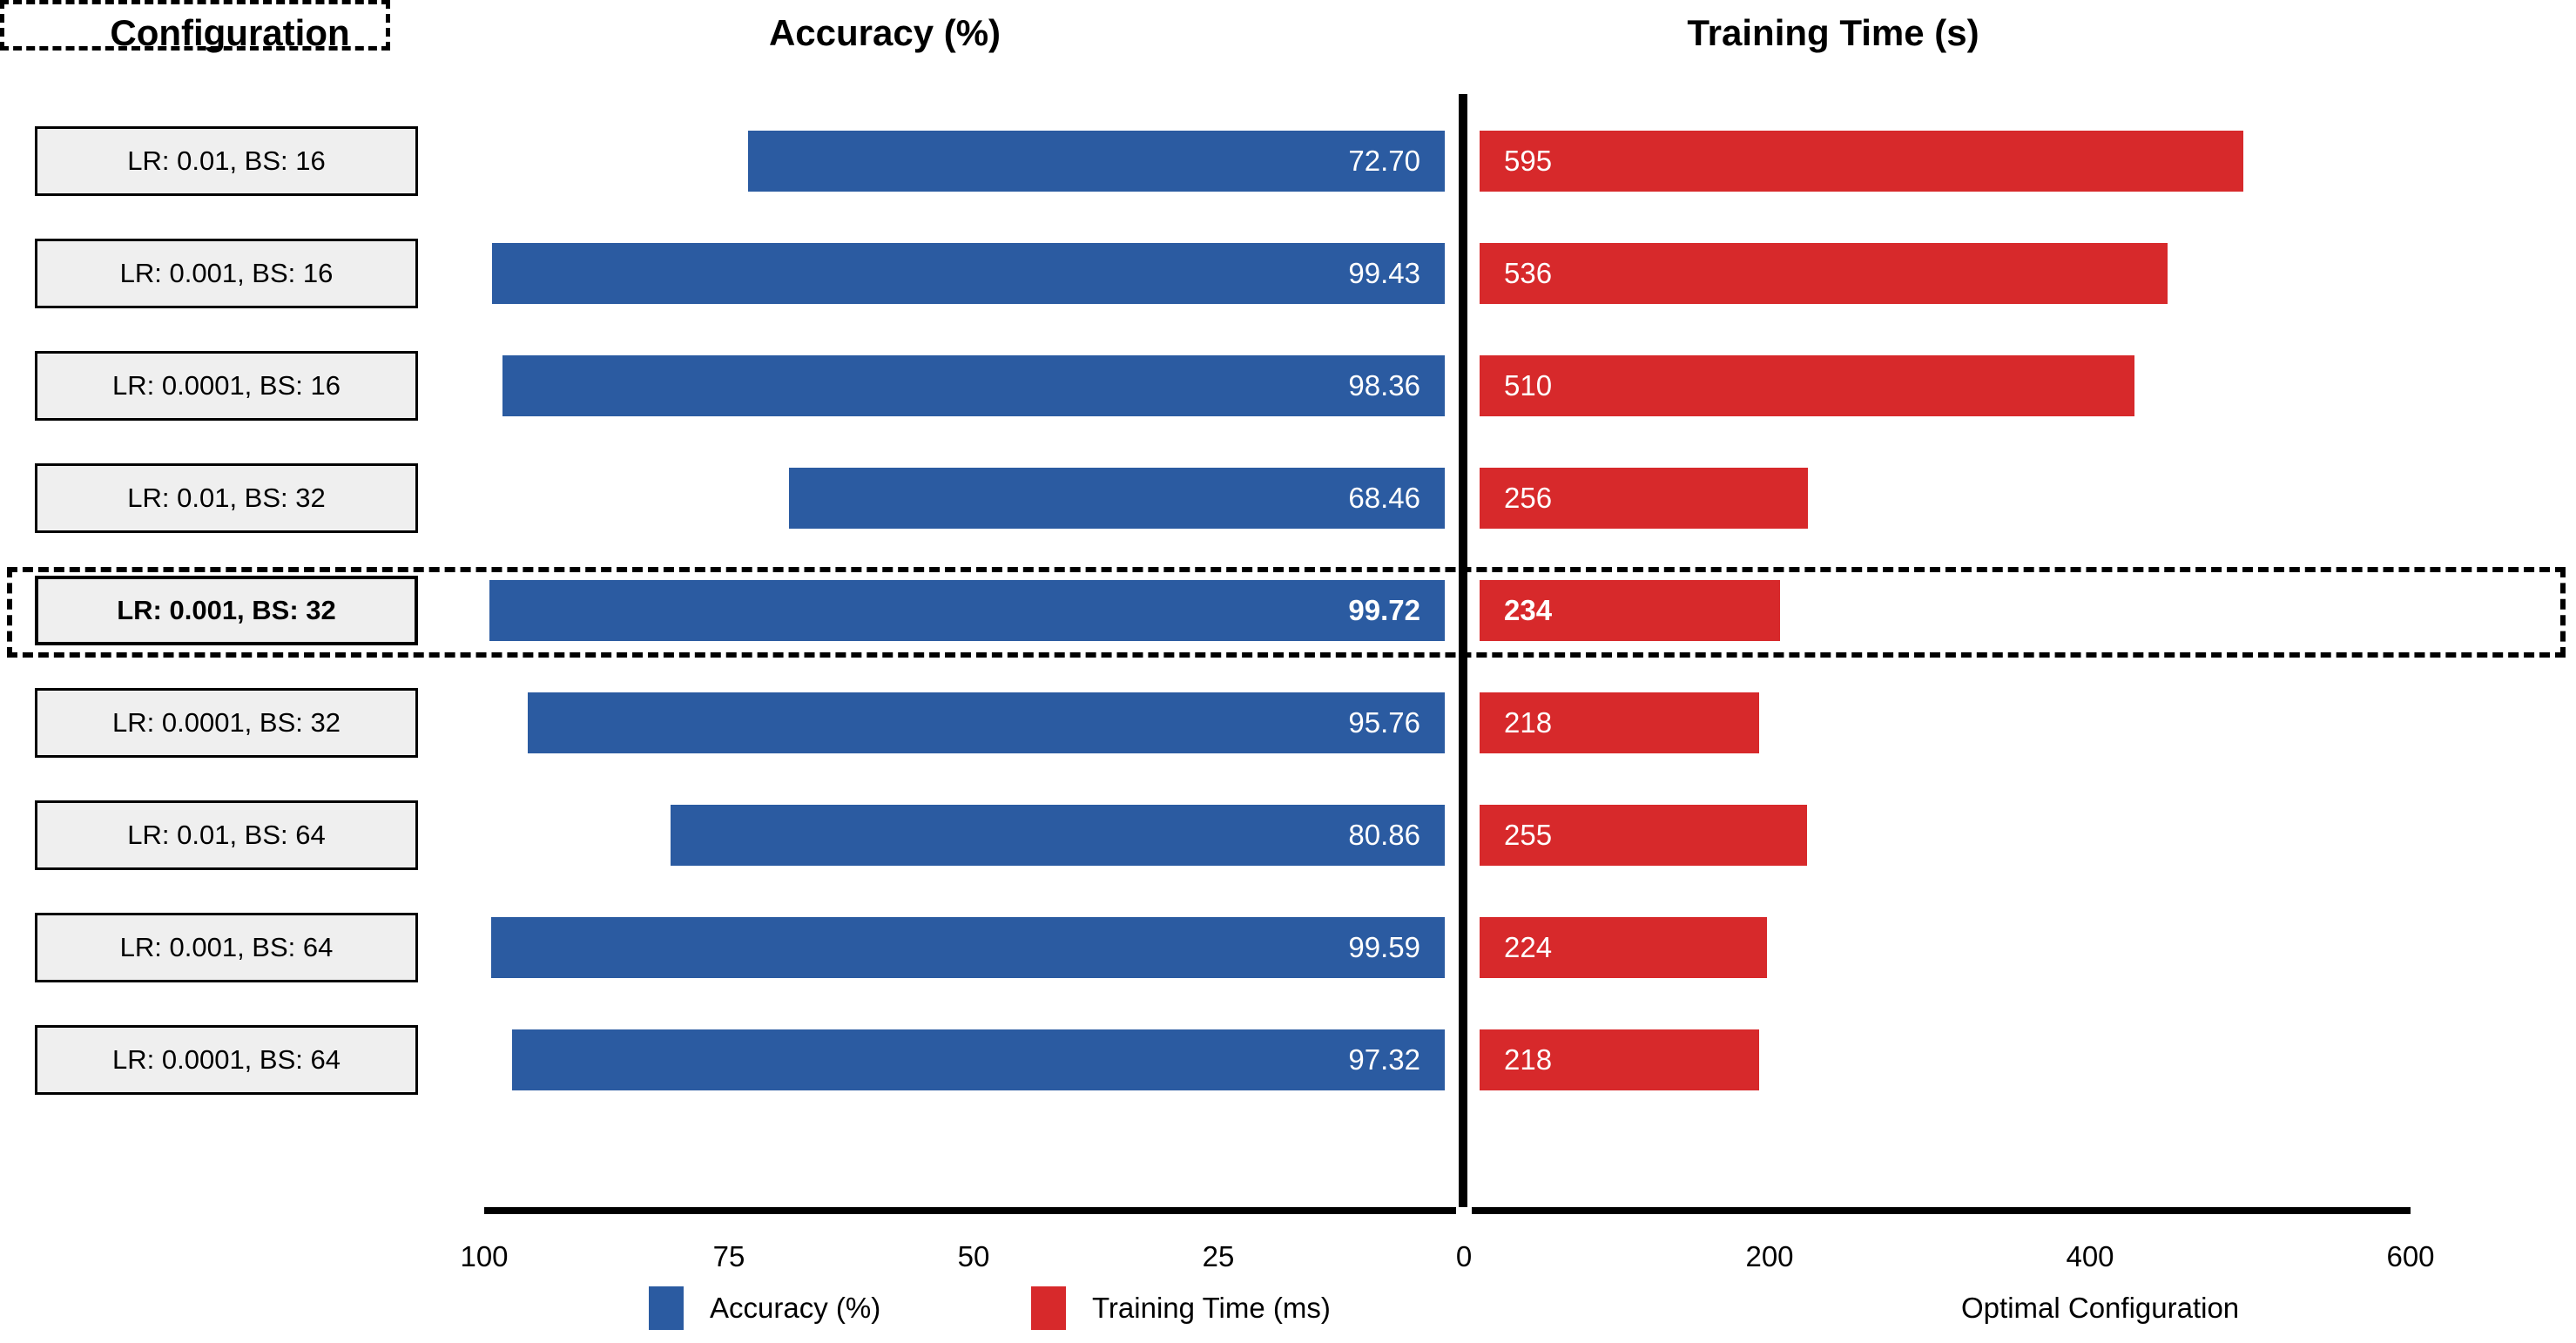 The width and height of the screenshot is (2576, 1343). I want to click on accuracy-value-label: 99.72, so click(1384, 610).